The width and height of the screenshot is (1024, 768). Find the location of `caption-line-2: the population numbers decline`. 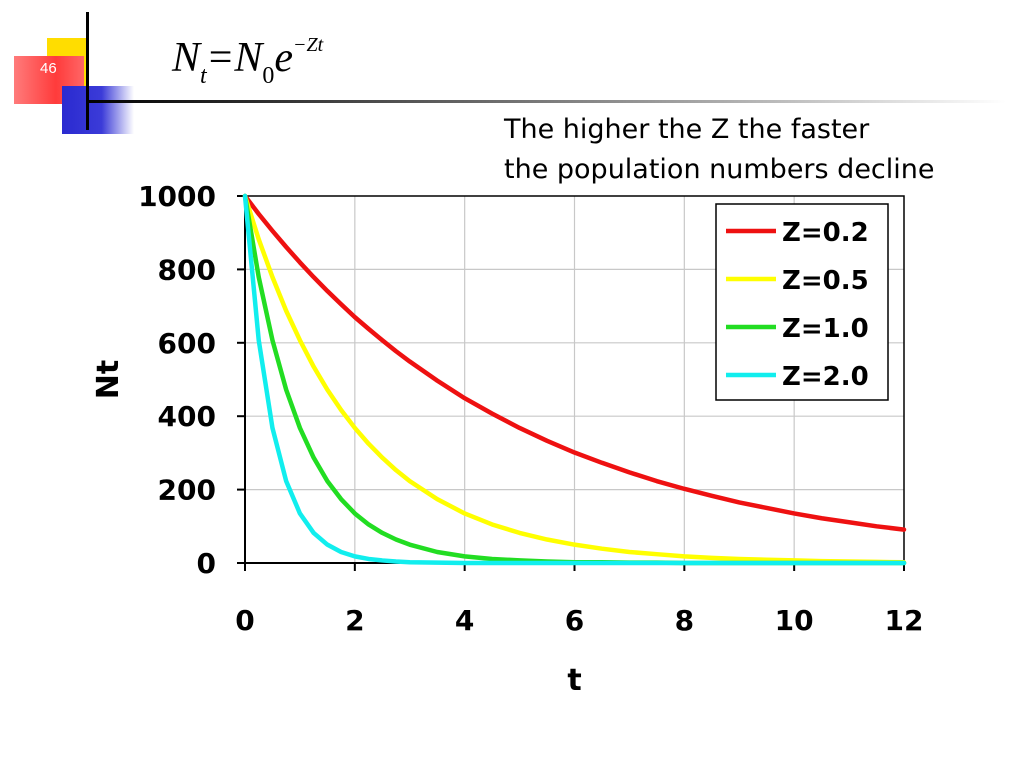

caption-line-2: the population numbers decline is located at coordinates (719, 169).